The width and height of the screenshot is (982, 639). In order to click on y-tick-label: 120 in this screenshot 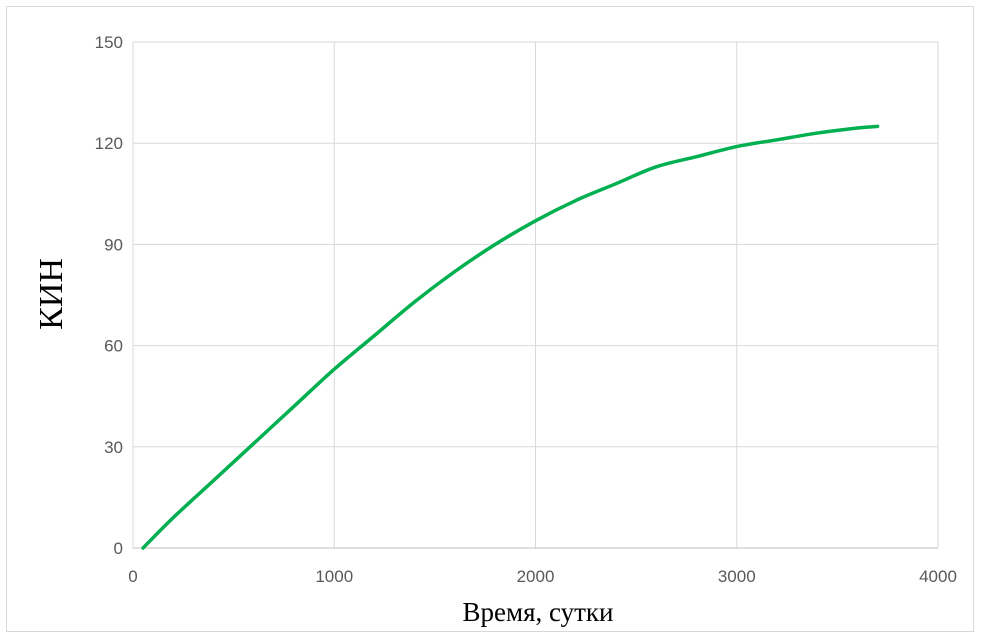, I will do `click(109, 143)`.